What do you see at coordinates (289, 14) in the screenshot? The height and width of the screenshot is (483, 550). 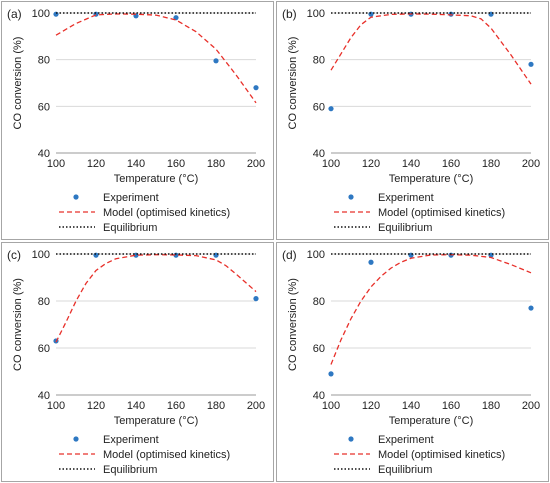 I see `panel-label: (b)` at bounding box center [289, 14].